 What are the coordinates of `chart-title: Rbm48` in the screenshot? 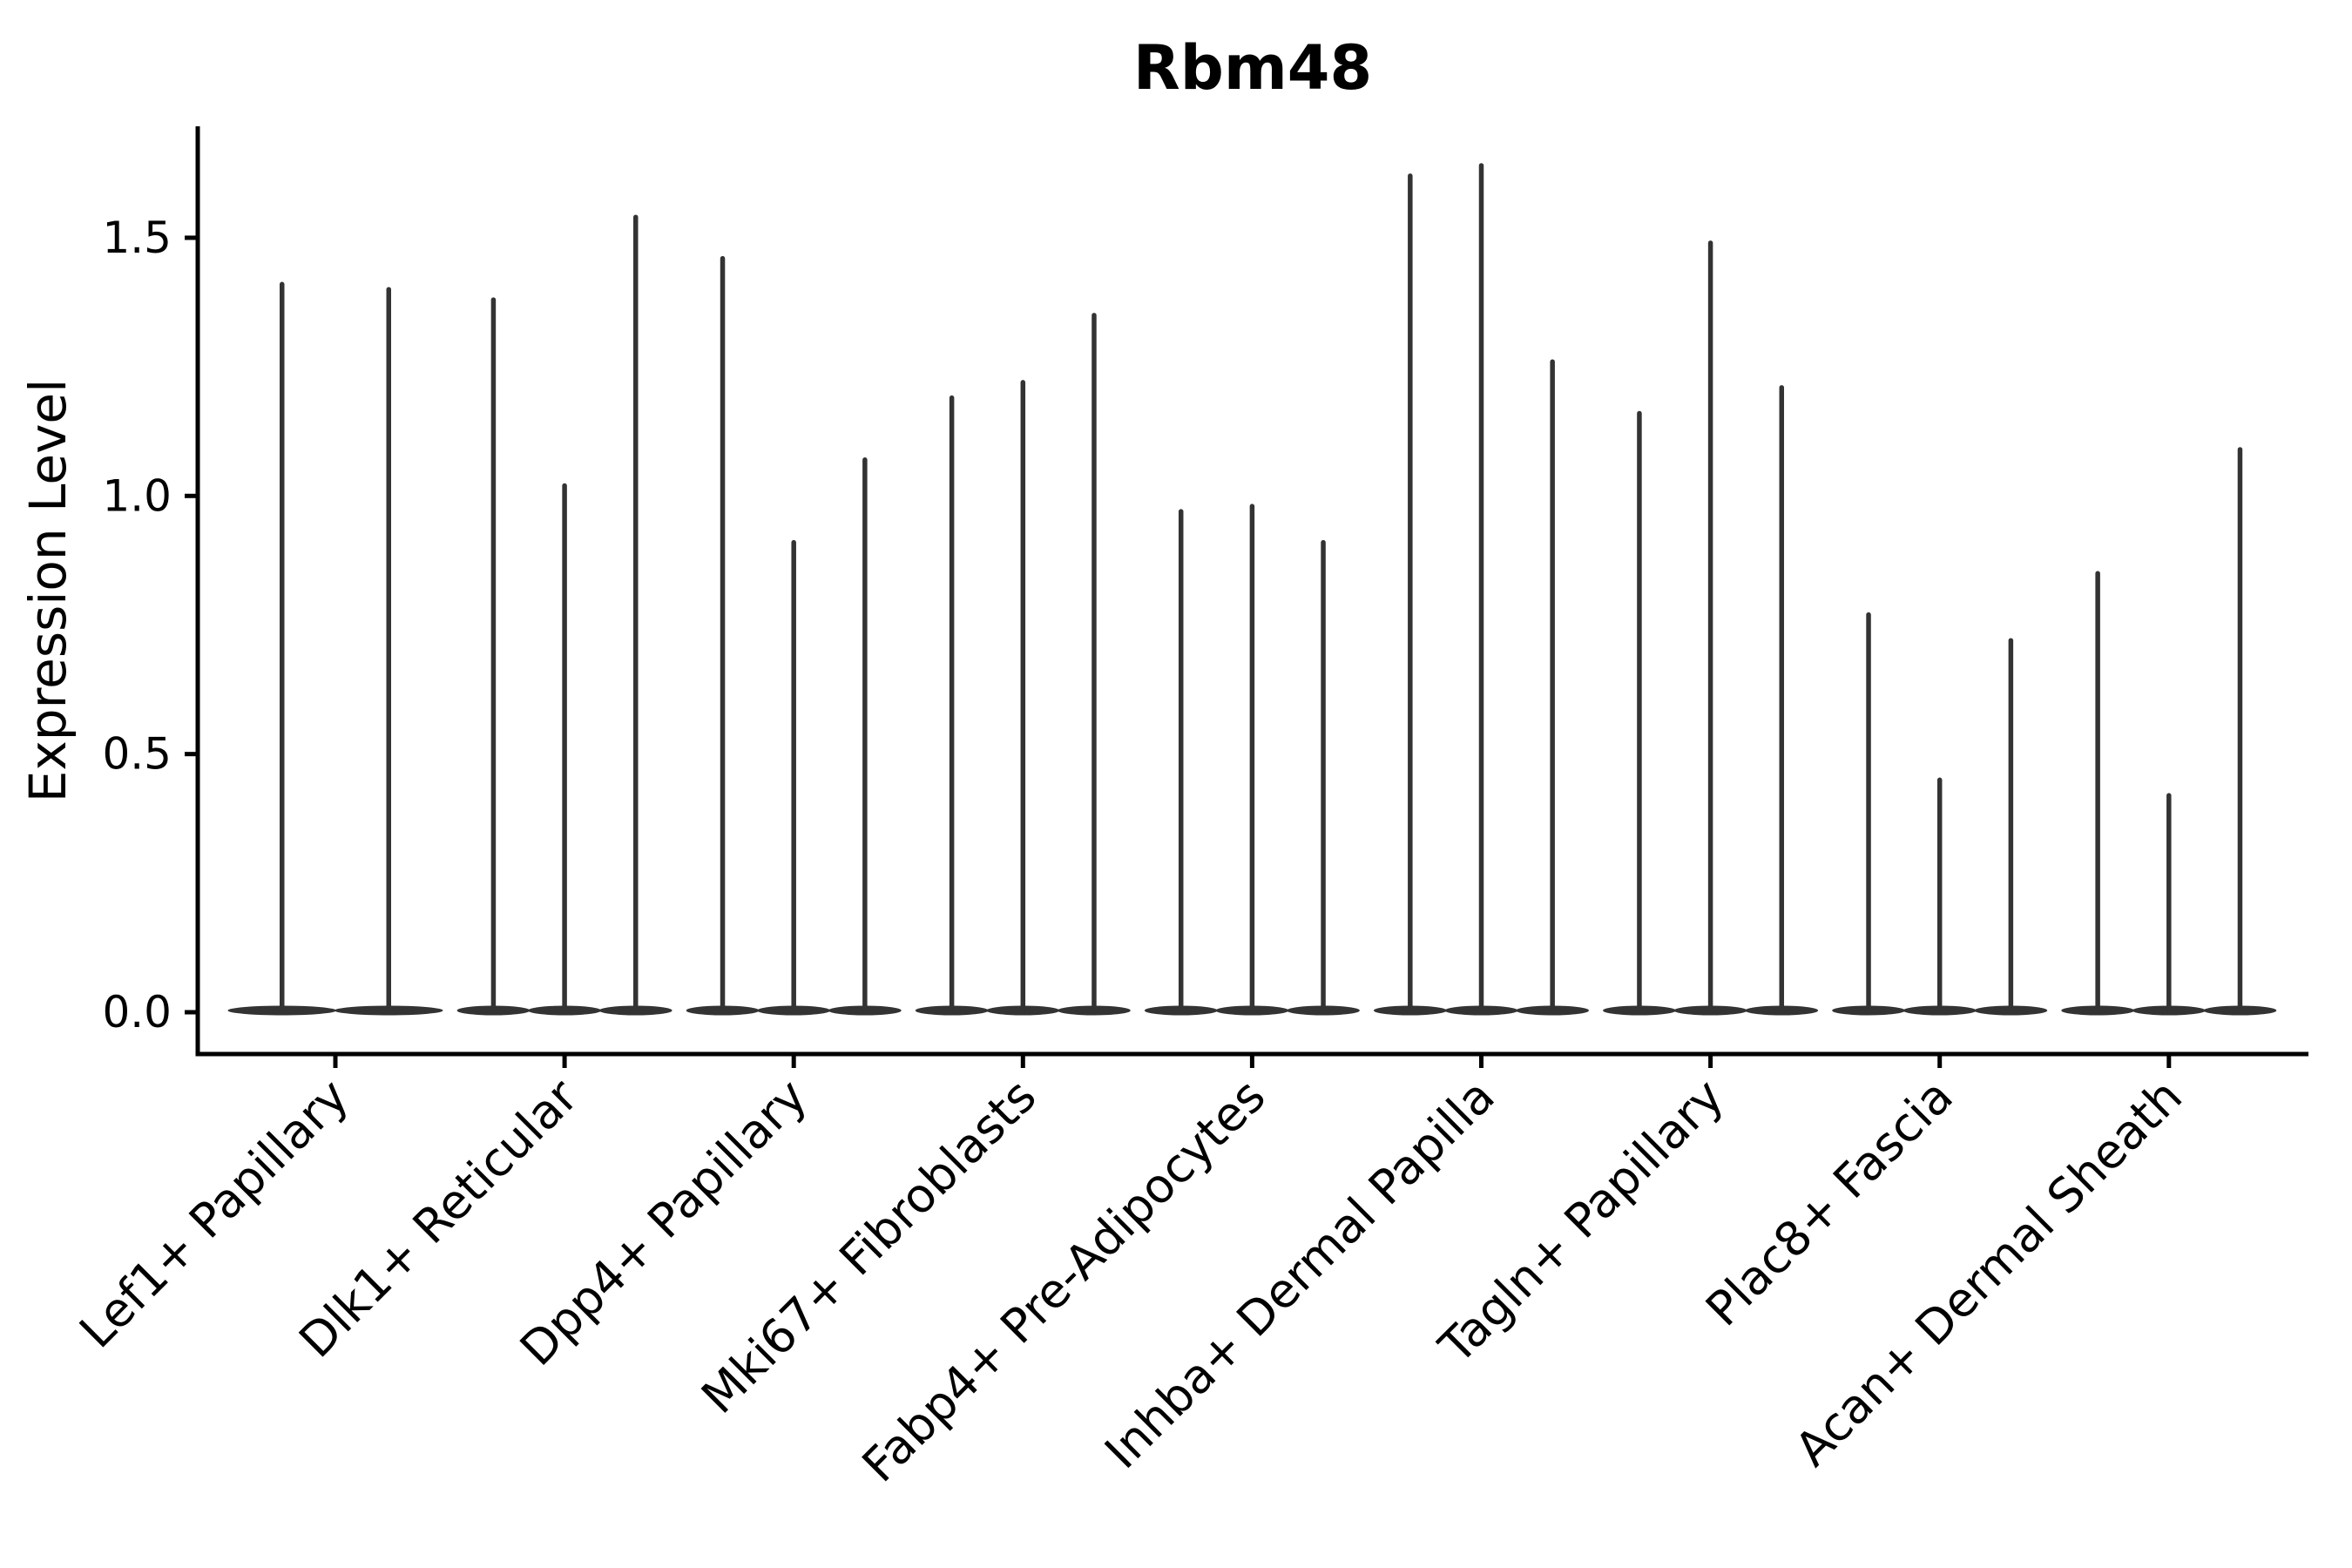 It's located at (1252, 68).